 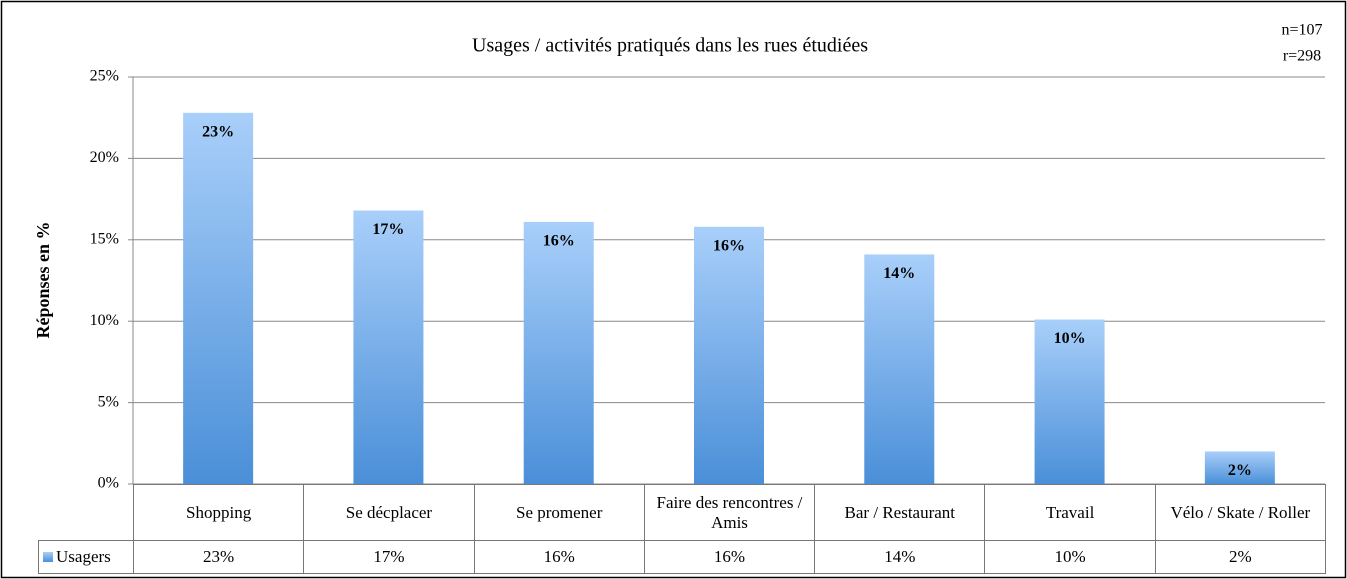 What do you see at coordinates (218, 131) in the screenshot?
I see `data-label: 23%` at bounding box center [218, 131].